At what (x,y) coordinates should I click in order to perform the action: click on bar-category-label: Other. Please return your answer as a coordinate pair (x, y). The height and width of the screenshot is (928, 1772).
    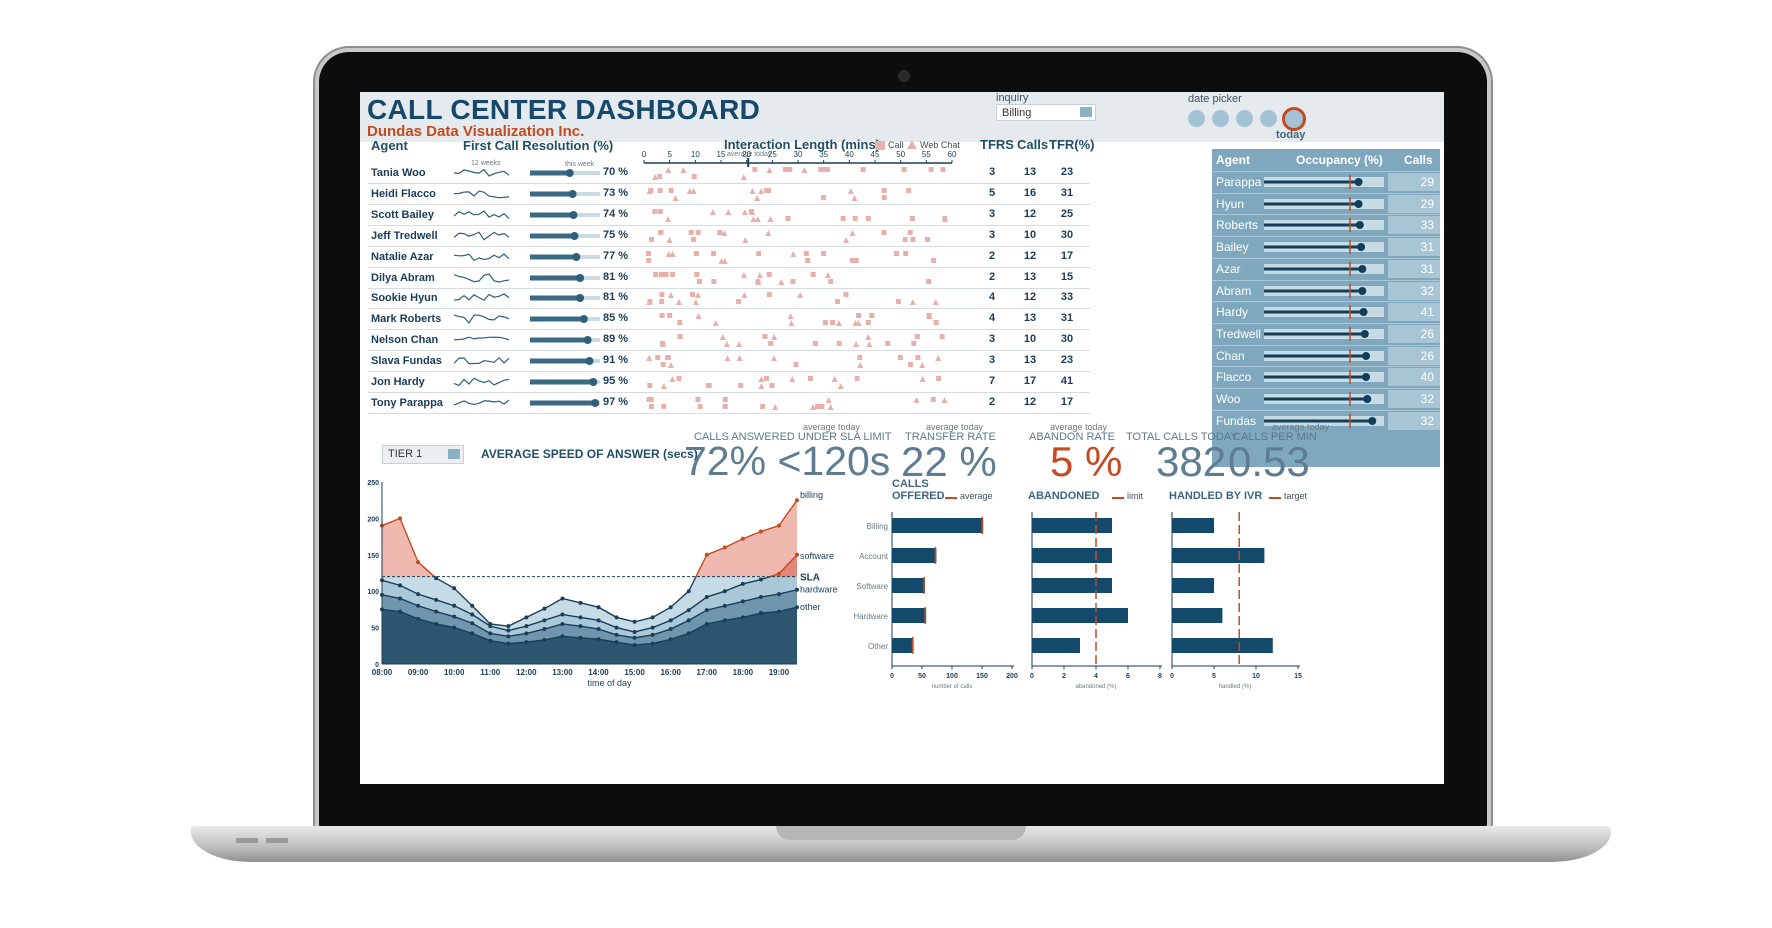
    Looking at the image, I should click on (878, 646).